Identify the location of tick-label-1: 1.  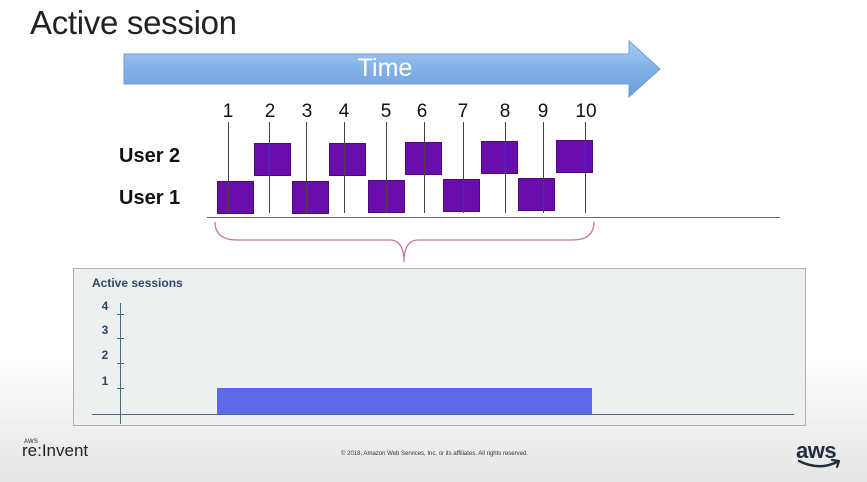
(228, 111).